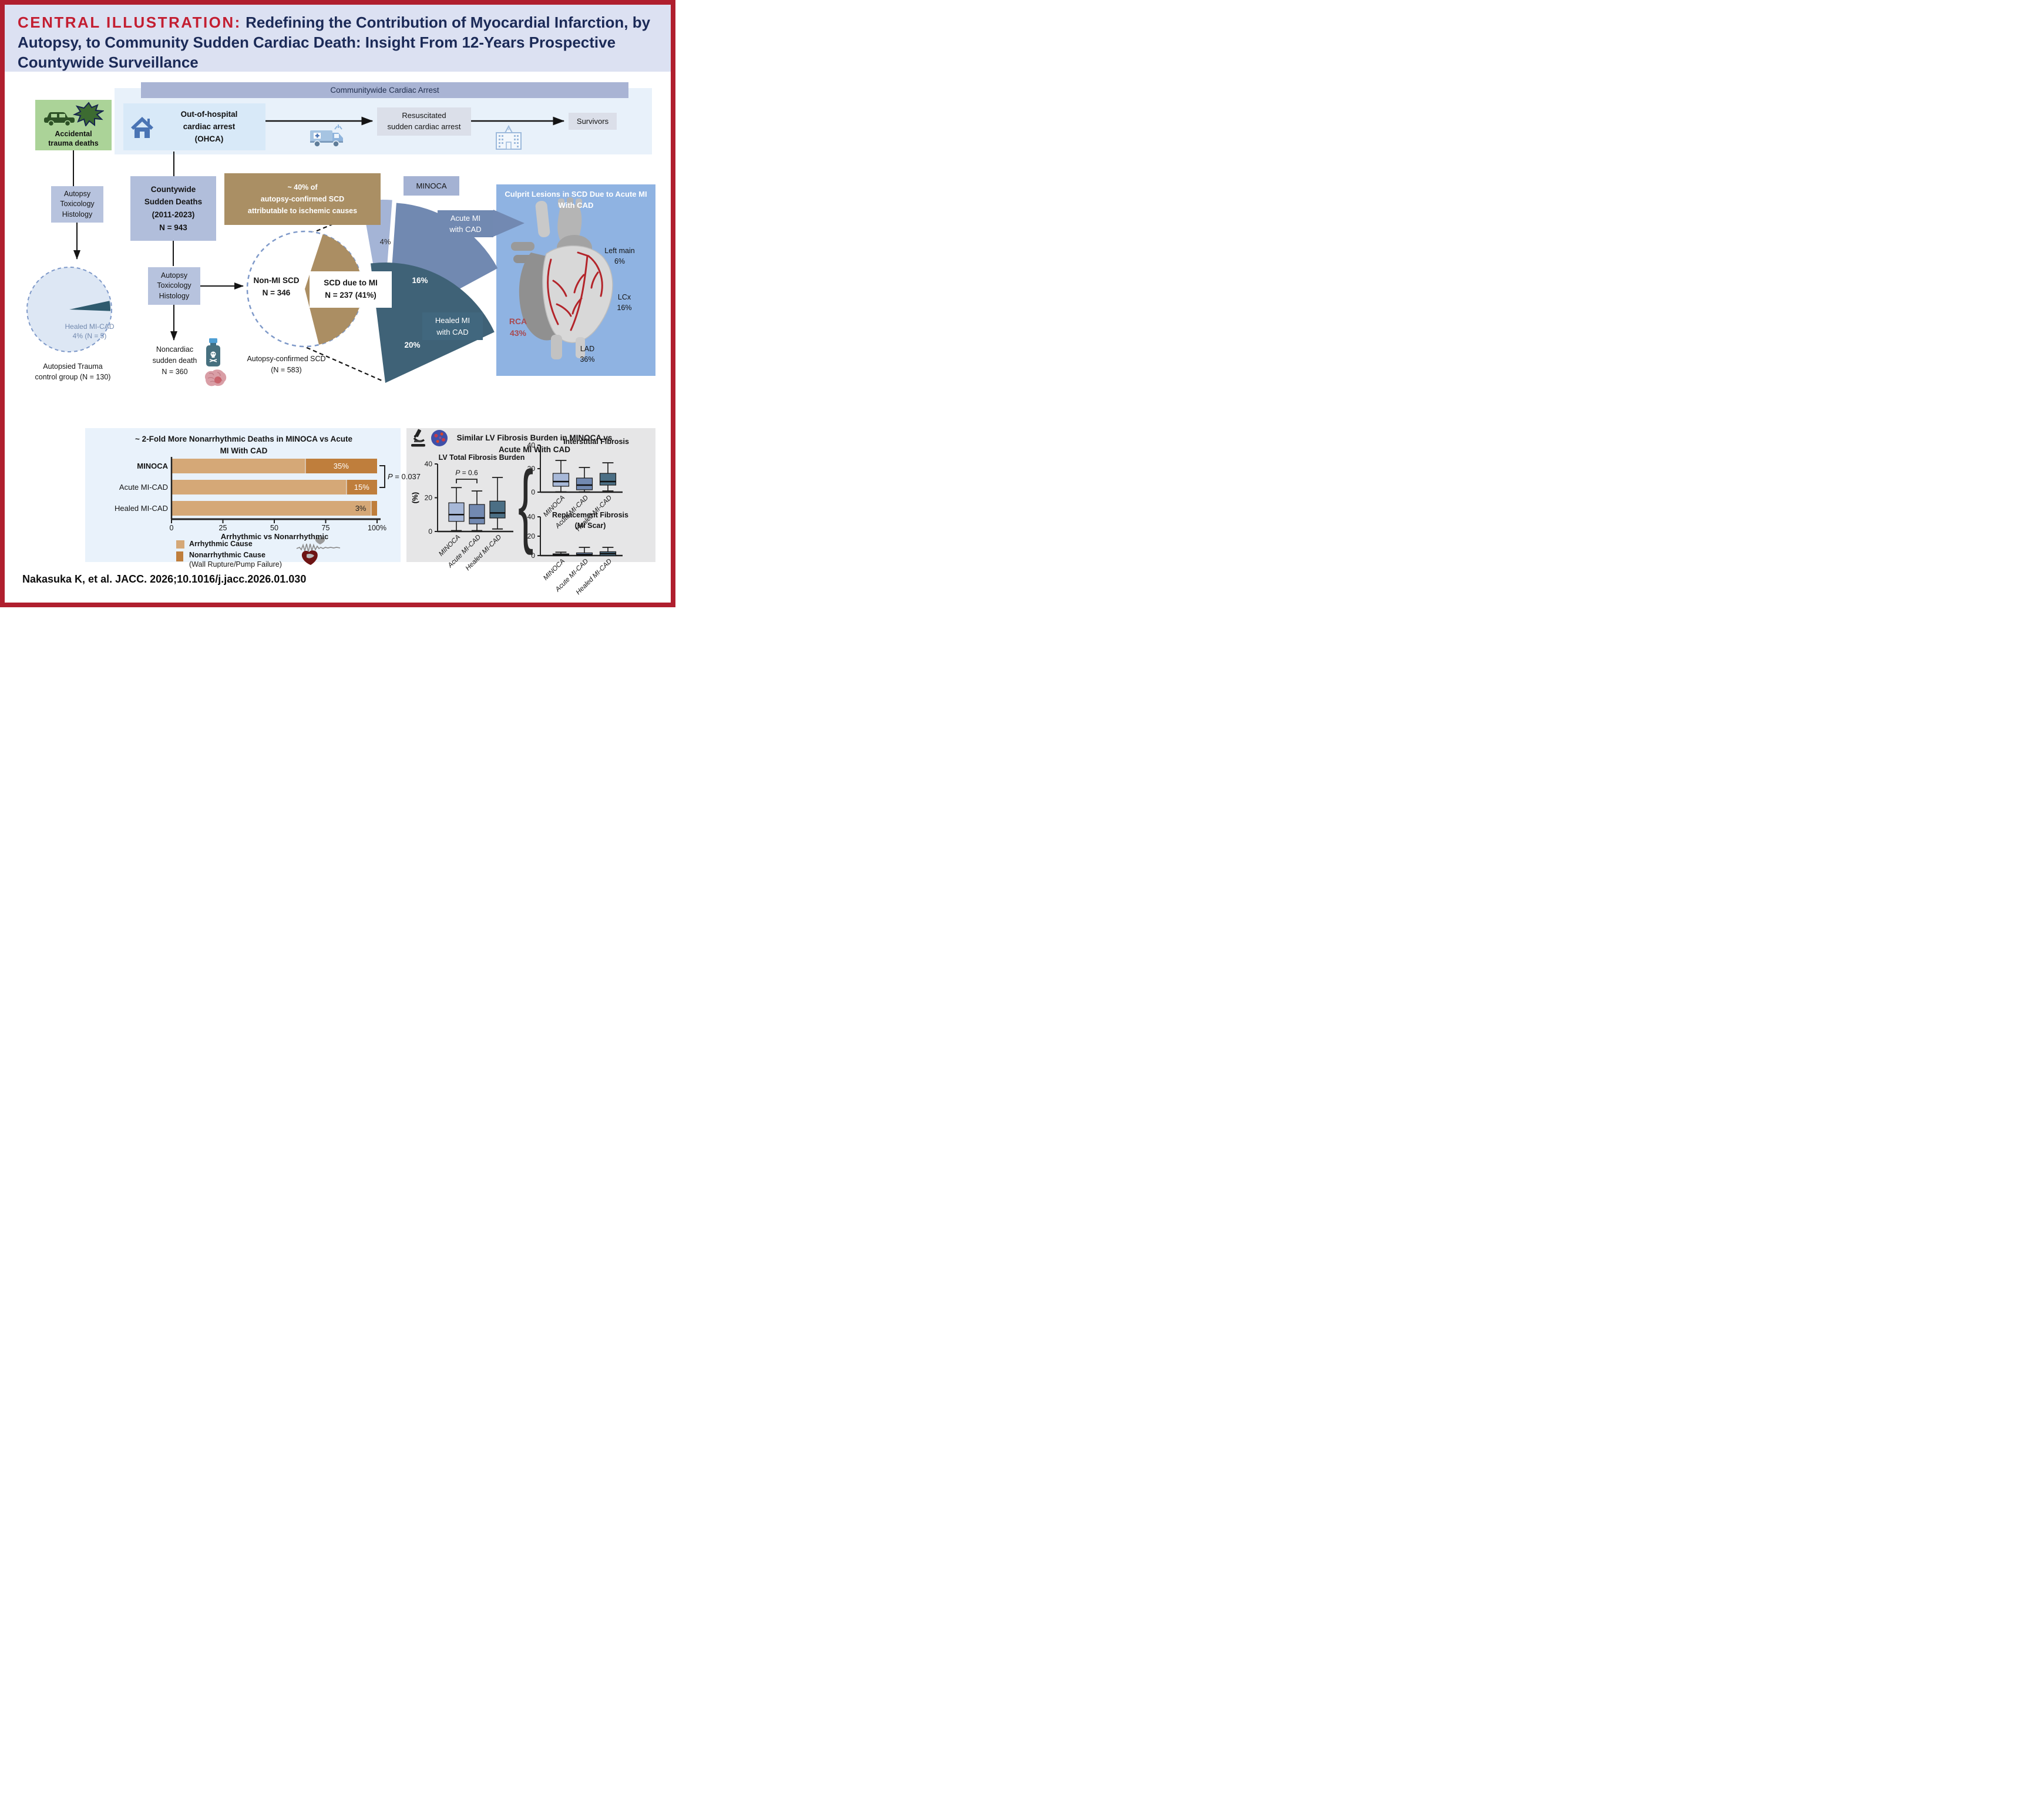  I want to click on brown-note-line2: autopsy-confirmed SCD, so click(302, 199).